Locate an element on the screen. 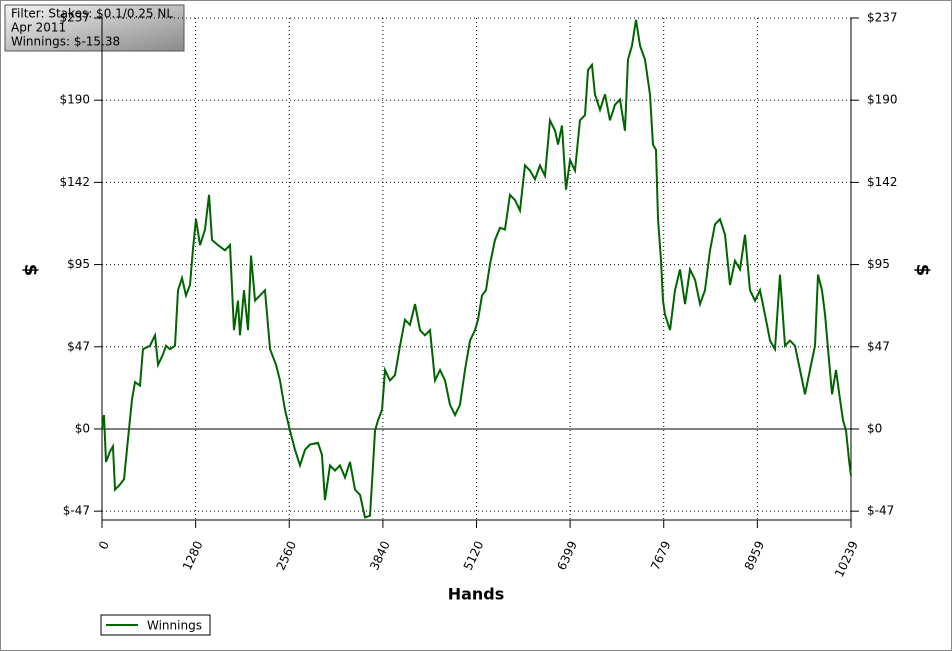 Image resolution: width=952 pixels, height=651 pixels. filter-text: Filter: Stakes: $0.1/0.25 NL is located at coordinates (92, 14).